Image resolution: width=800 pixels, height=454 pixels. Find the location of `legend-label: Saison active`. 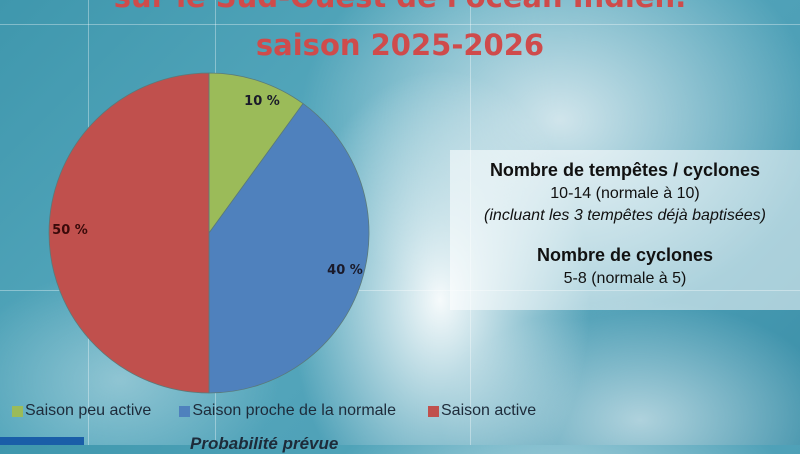

legend-label: Saison active is located at coordinates (489, 410).